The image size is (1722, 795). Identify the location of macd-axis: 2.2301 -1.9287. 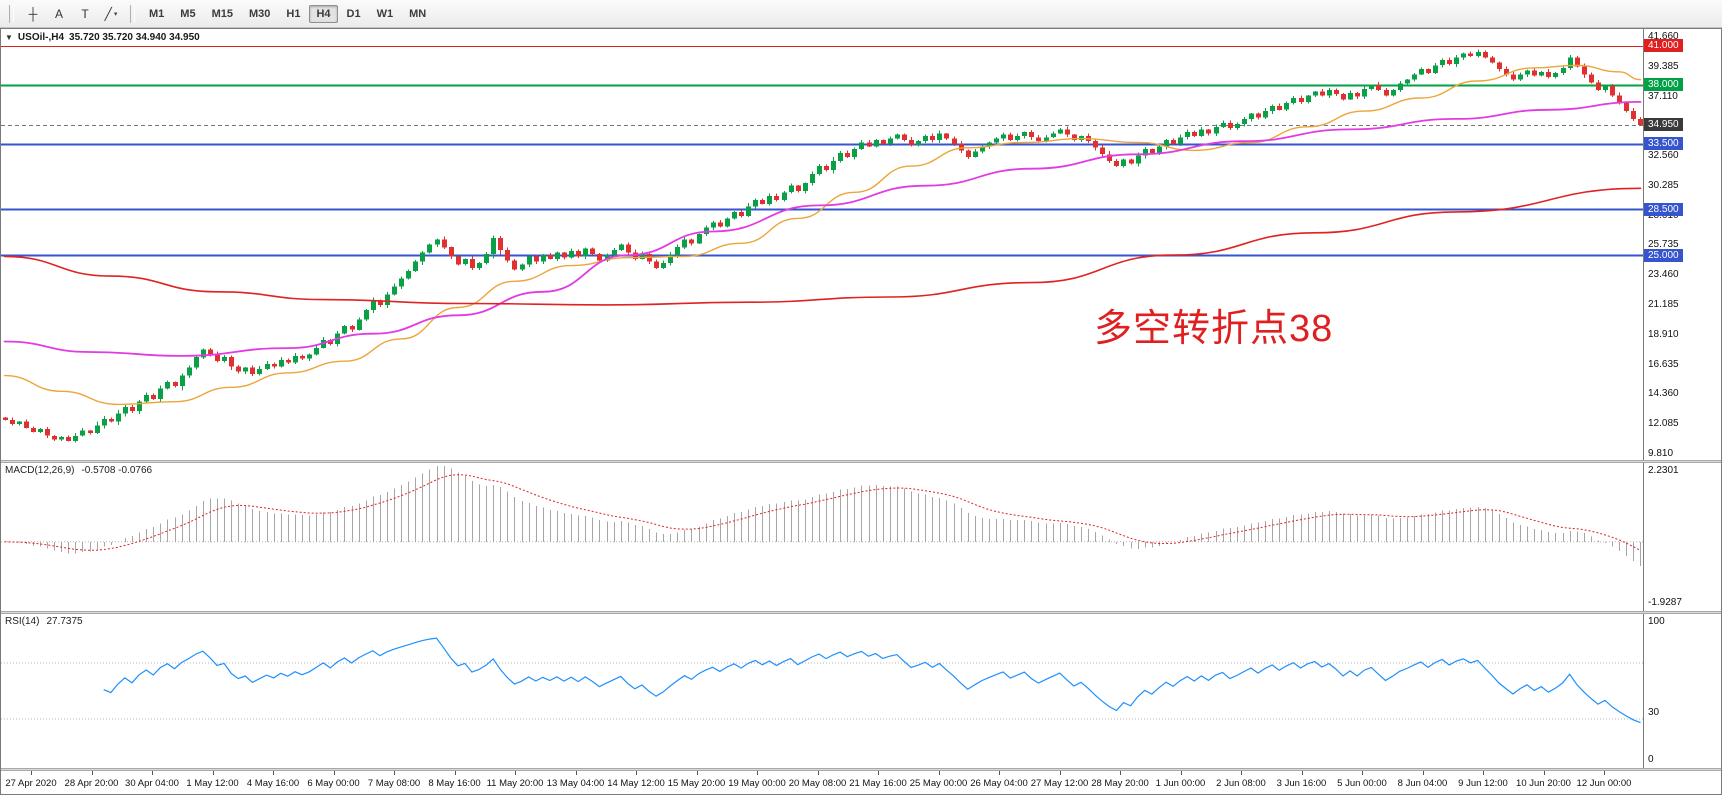
(1682, 537).